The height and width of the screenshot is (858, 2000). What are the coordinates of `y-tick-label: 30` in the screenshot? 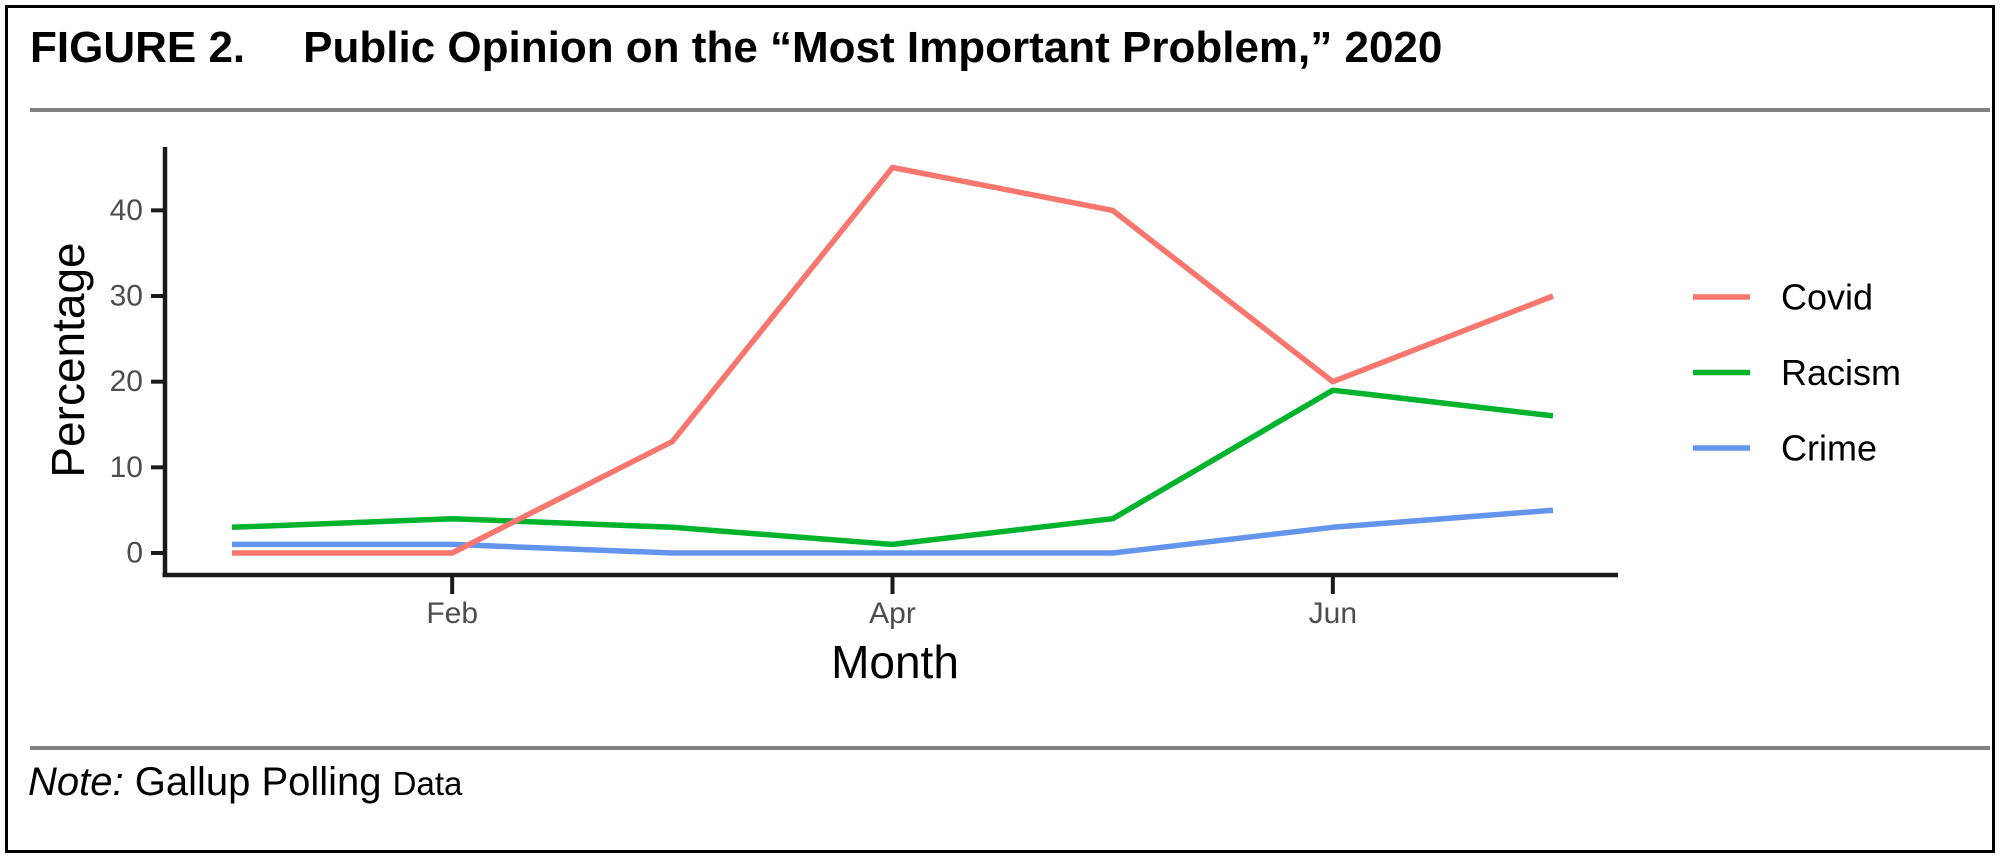 It's located at (126, 296).